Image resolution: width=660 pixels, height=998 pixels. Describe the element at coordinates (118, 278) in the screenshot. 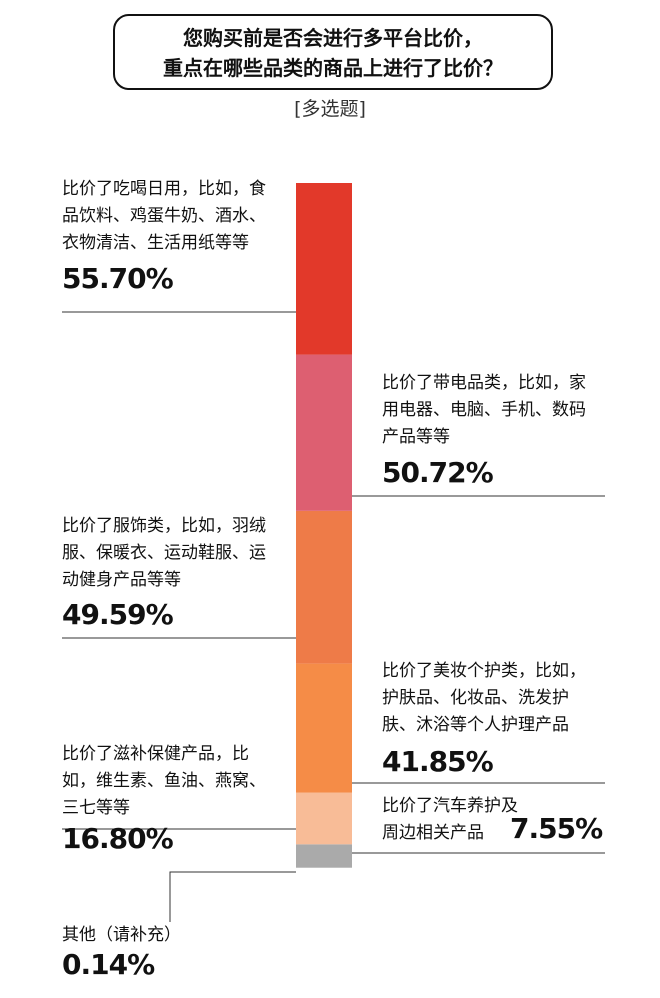

I see `value-label: 55.70%` at that location.